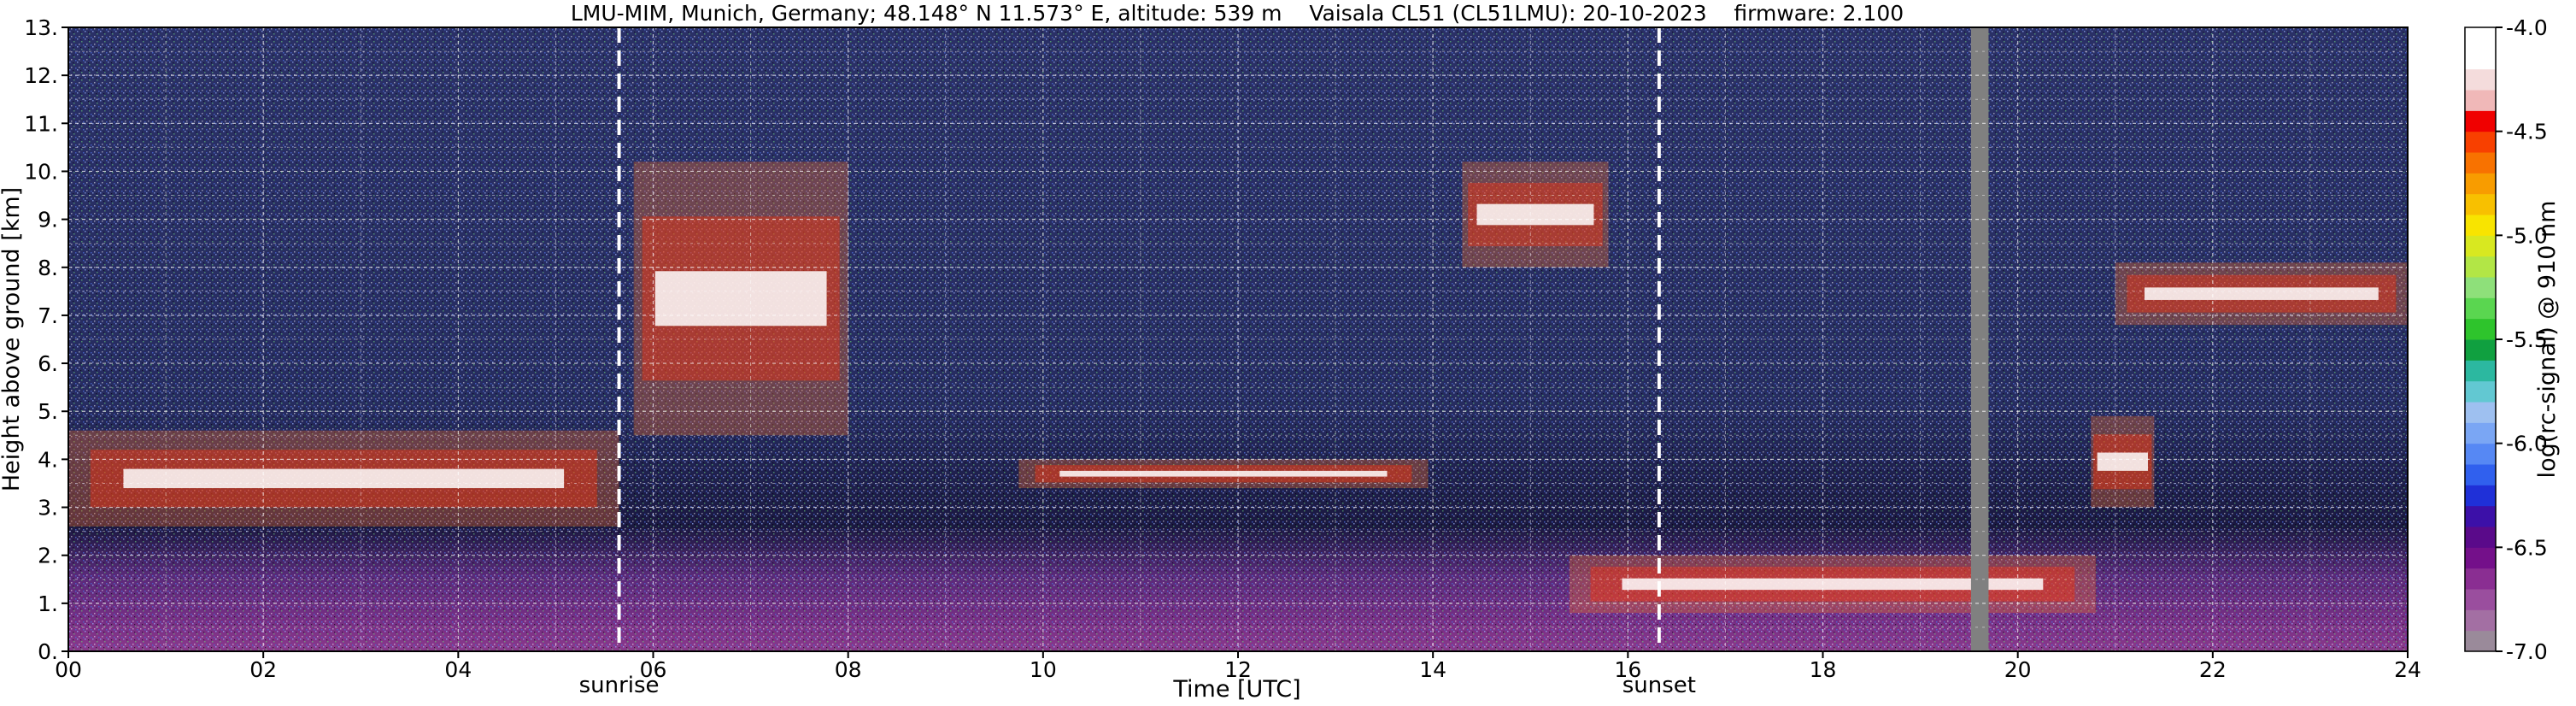 This screenshot has height=706, width=2576. I want to click on x-tick-label: 10, so click(1043, 669).